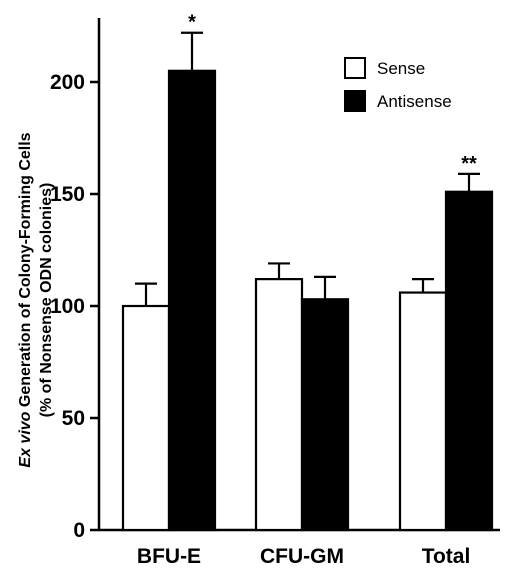  Describe the element at coordinates (414, 101) in the screenshot. I see `legend-label-antisense: Antisense` at that location.